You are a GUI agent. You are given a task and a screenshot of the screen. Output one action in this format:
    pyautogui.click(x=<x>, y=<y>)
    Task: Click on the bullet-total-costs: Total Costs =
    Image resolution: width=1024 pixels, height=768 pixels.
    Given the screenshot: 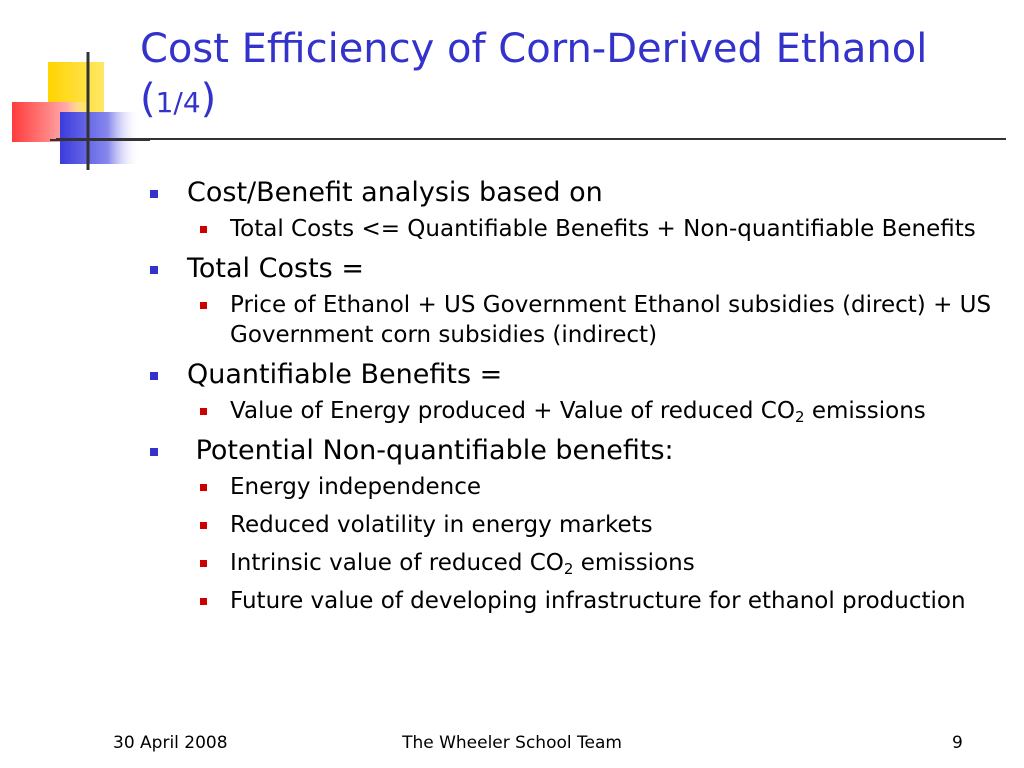 What is the action you would take?
    pyautogui.click(x=580, y=269)
    